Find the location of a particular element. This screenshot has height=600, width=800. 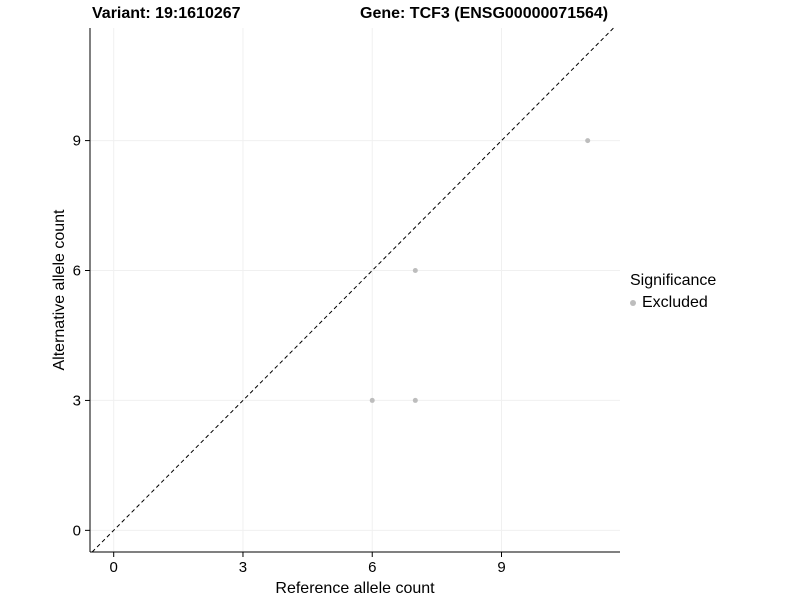

legend-point-icon is located at coordinates (633, 303).